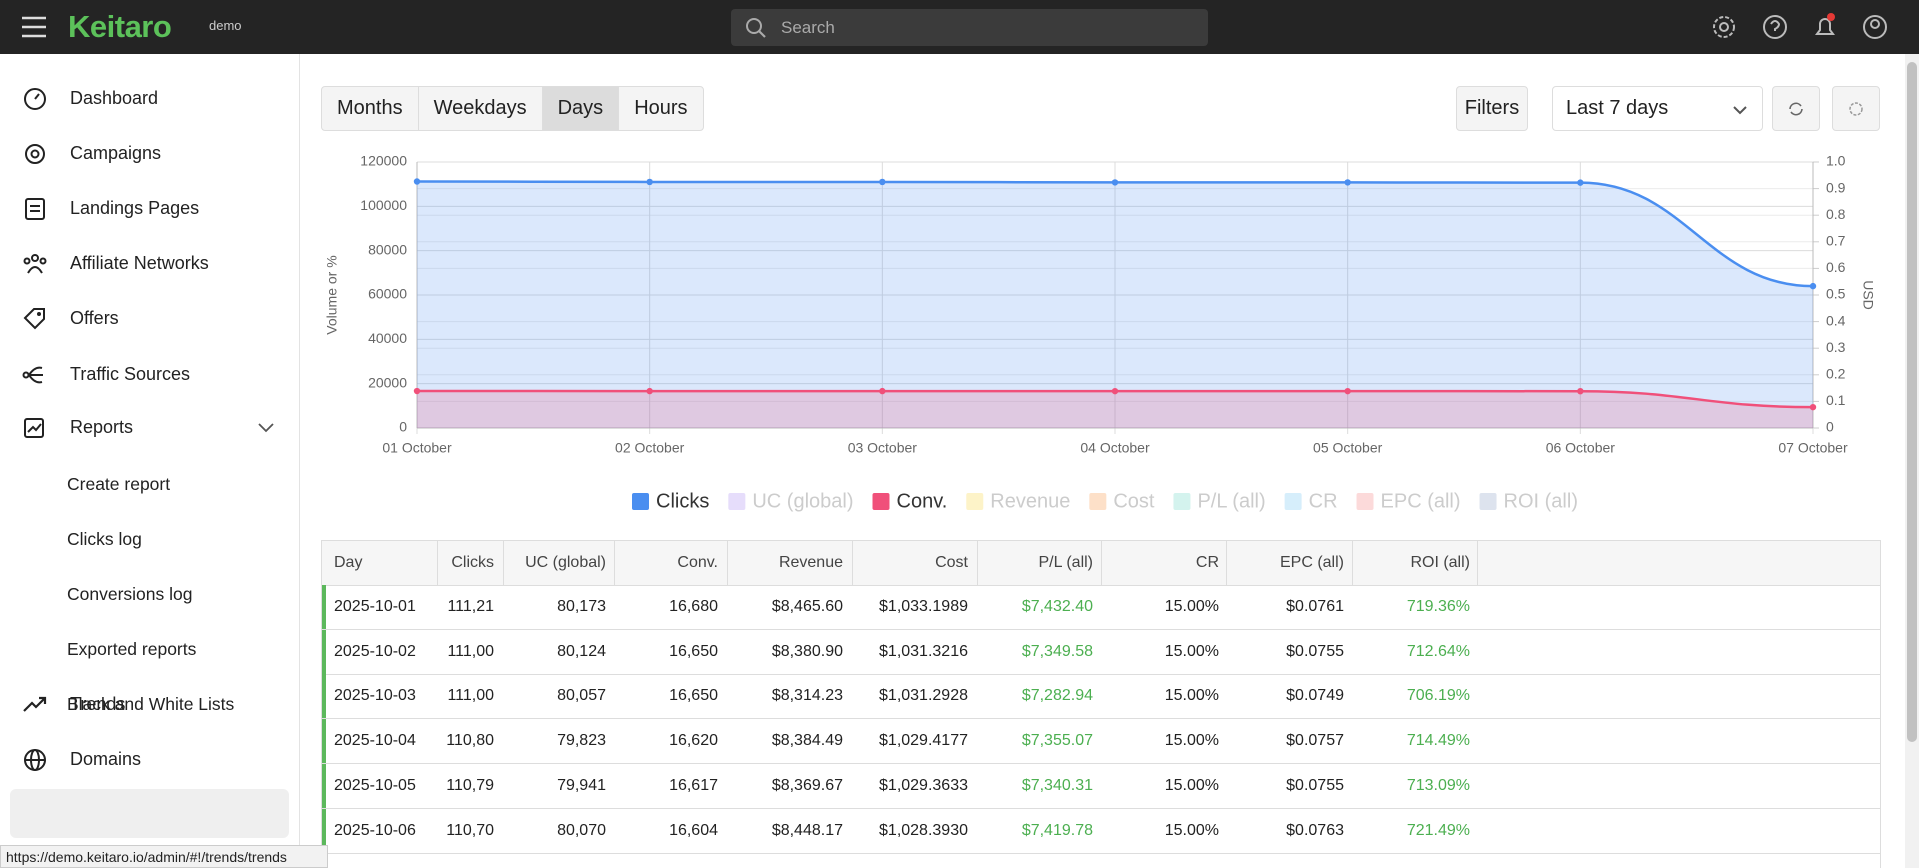  Describe the element at coordinates (581, 696) in the screenshot. I see `table-cell: 80,057` at that location.